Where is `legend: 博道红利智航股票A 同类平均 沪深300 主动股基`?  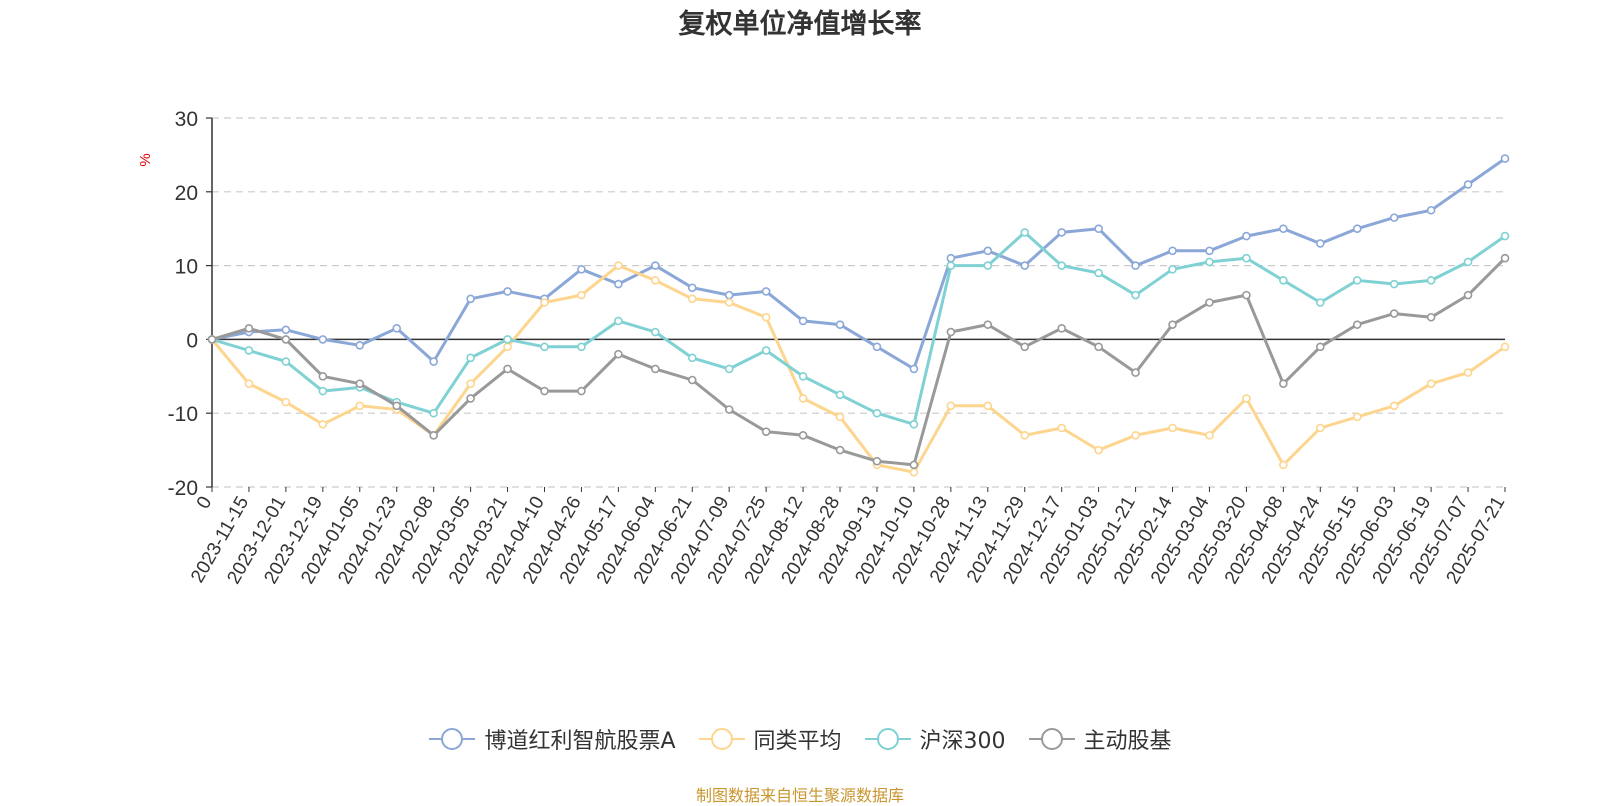
legend: 博道红利智航股票A 同类平均 沪深300 主动股基 is located at coordinates (800, 739).